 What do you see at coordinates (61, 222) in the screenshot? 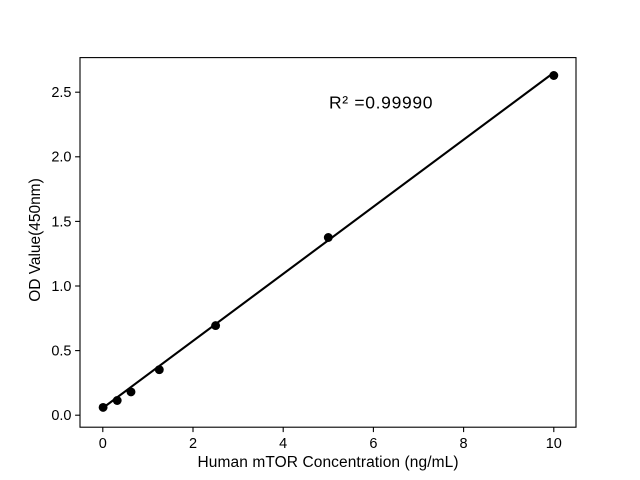
I see `svg-text: 1.5` at bounding box center [61, 222].